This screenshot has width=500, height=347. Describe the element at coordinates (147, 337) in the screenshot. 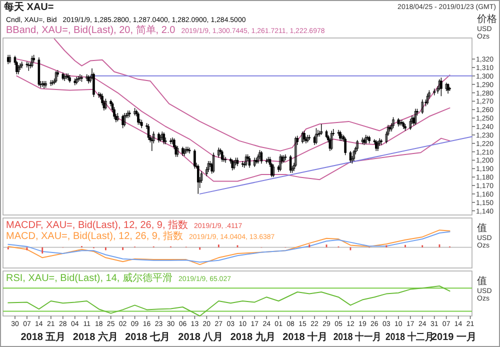

I see `text: 2018 七月` at that location.